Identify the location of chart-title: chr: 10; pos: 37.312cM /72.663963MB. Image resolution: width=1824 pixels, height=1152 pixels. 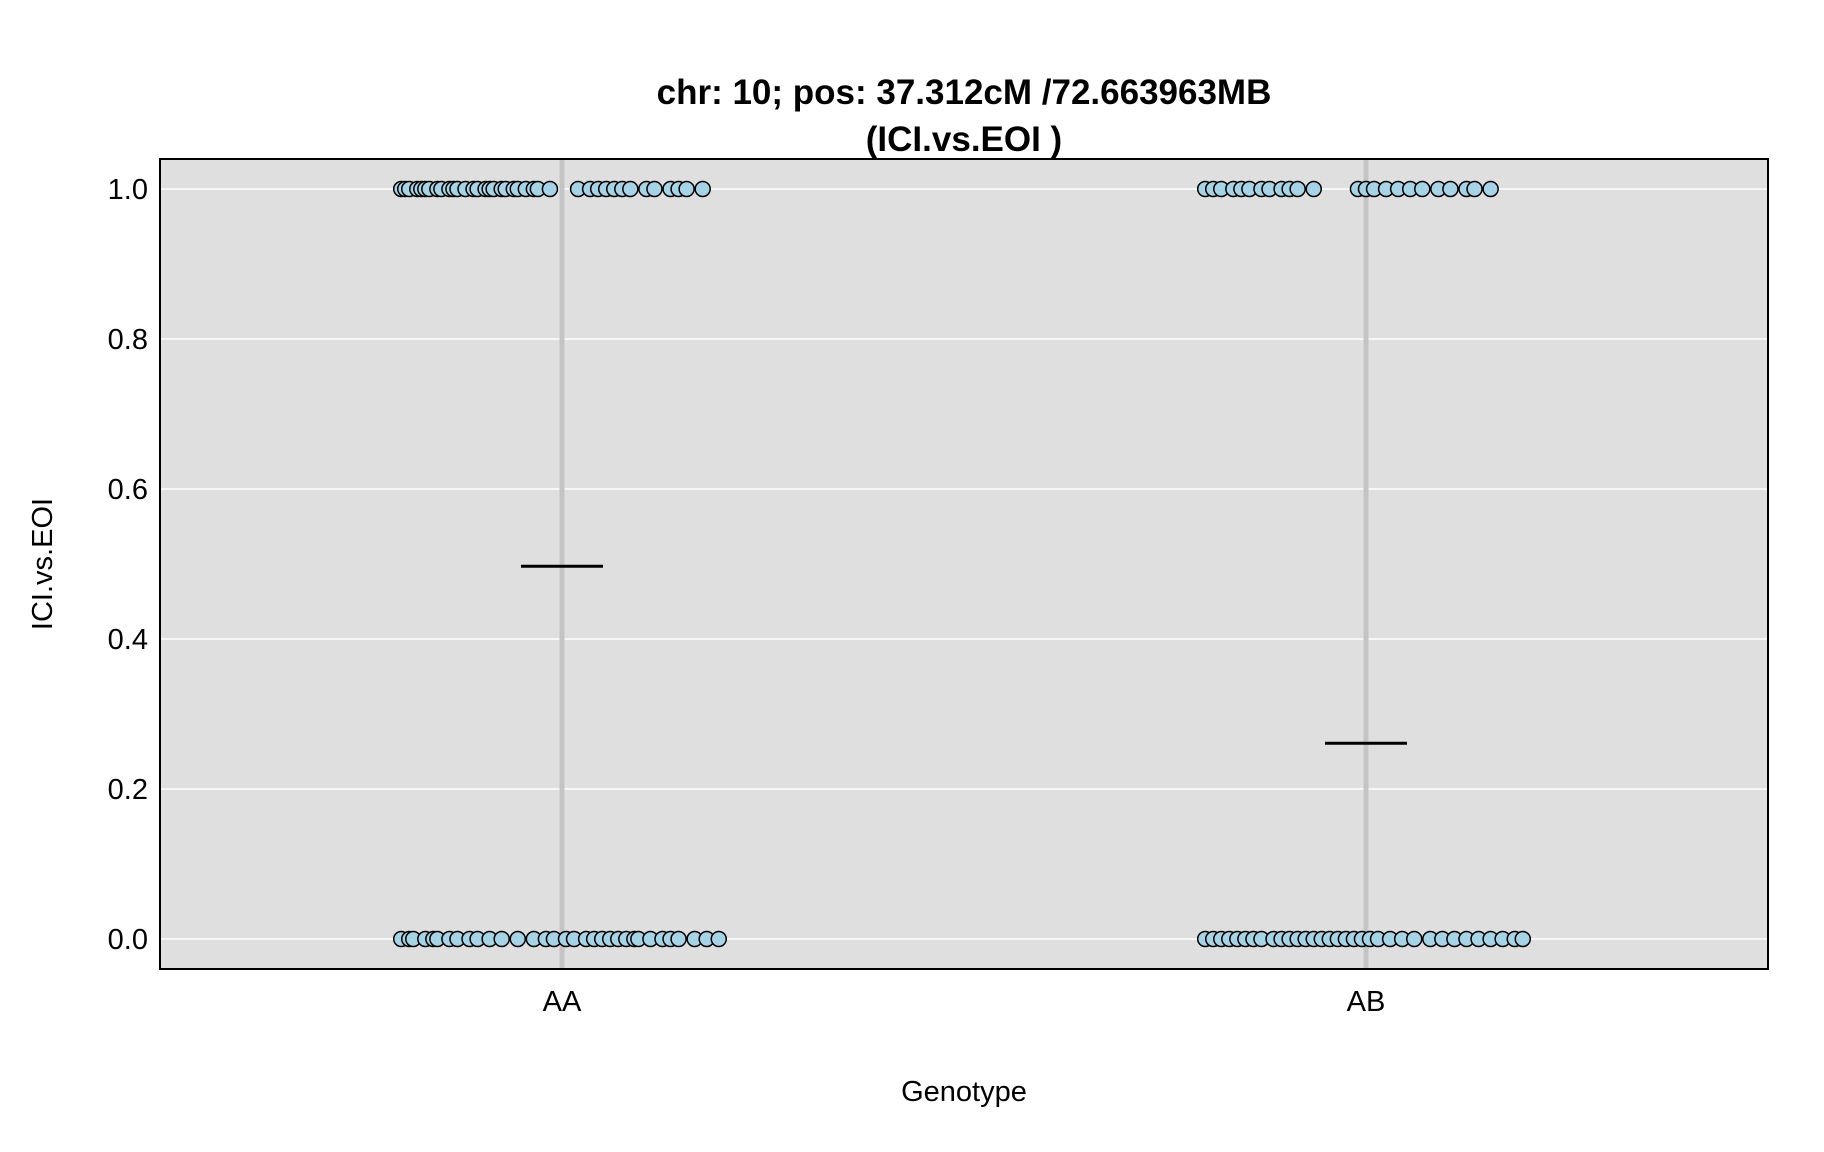
(964, 92).